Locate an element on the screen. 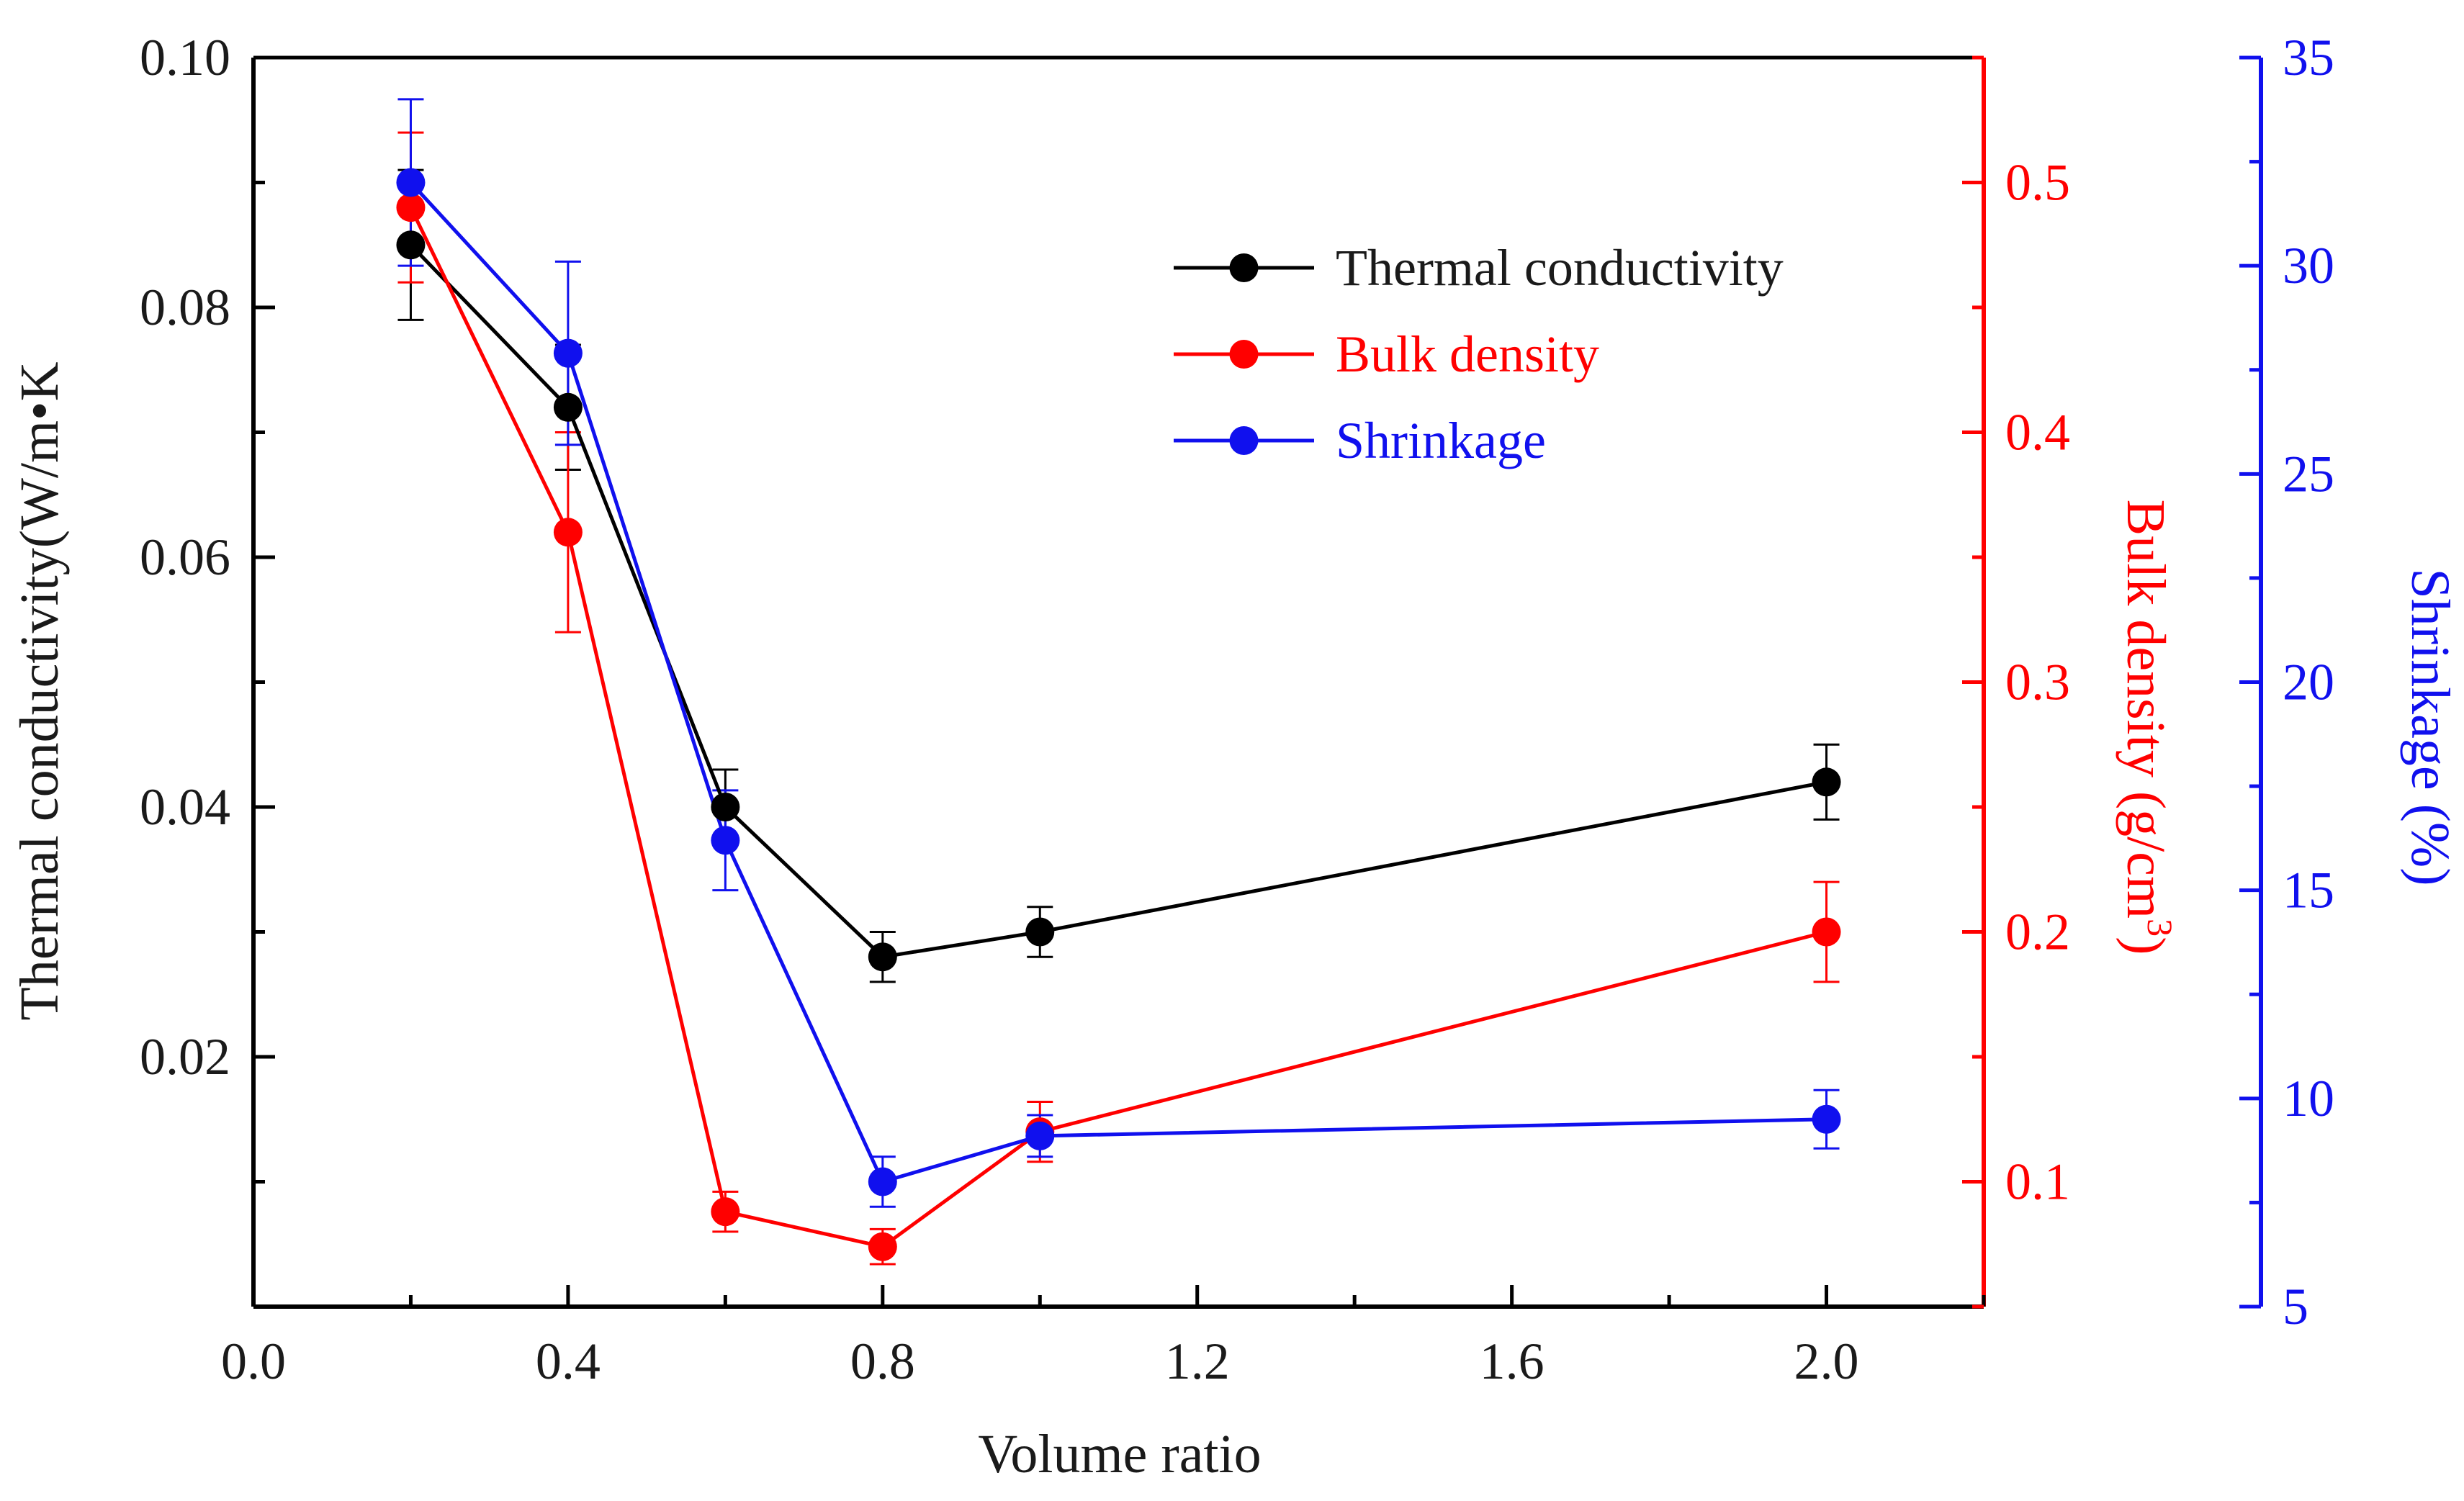 This screenshot has height=1501, width=2464. blue-y-tick-label: 15 is located at coordinates (2308, 890).